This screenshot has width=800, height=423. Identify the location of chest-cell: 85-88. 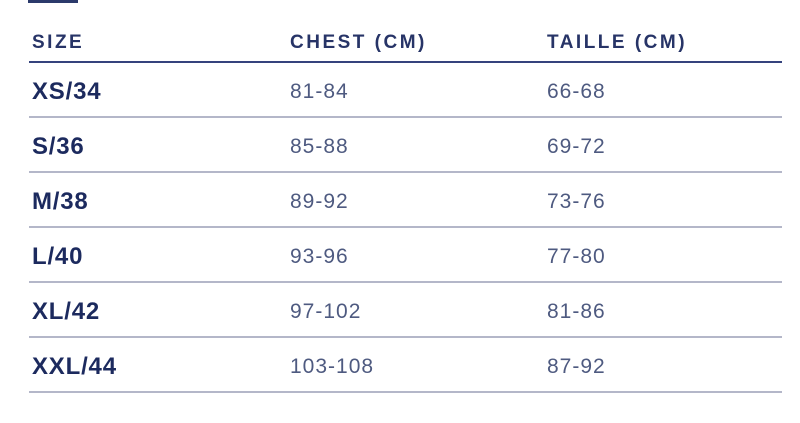
(319, 146).